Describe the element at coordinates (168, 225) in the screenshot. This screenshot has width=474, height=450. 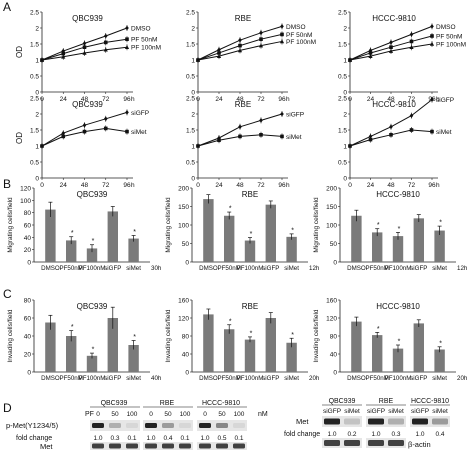
I see `y-axis-label: Migrating cells/field` at that location.